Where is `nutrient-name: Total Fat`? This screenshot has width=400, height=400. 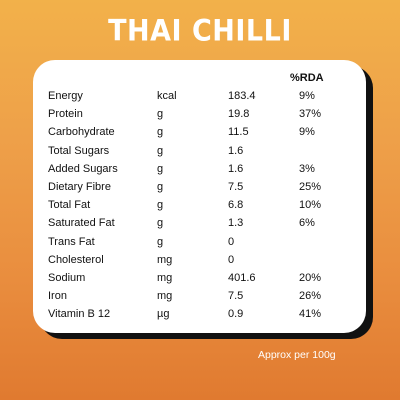 nutrient-name: Total Fat is located at coordinates (69, 205).